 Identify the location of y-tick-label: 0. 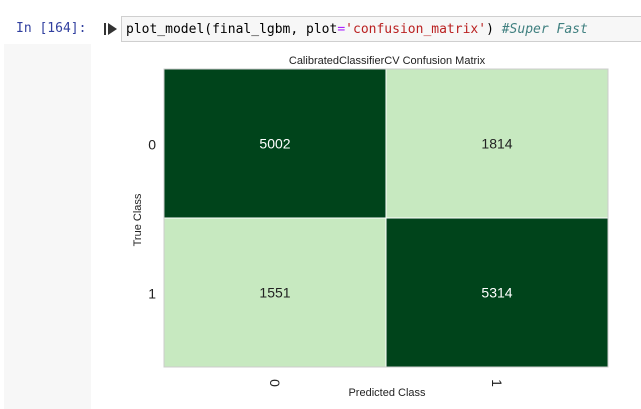
(152, 145).